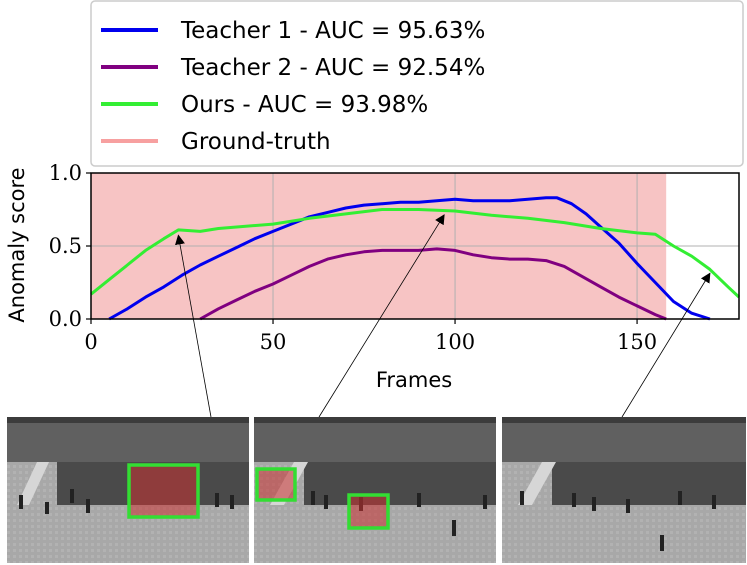 This screenshot has width=747, height=565. I want to click on x-tick-label: 100, so click(455, 342).